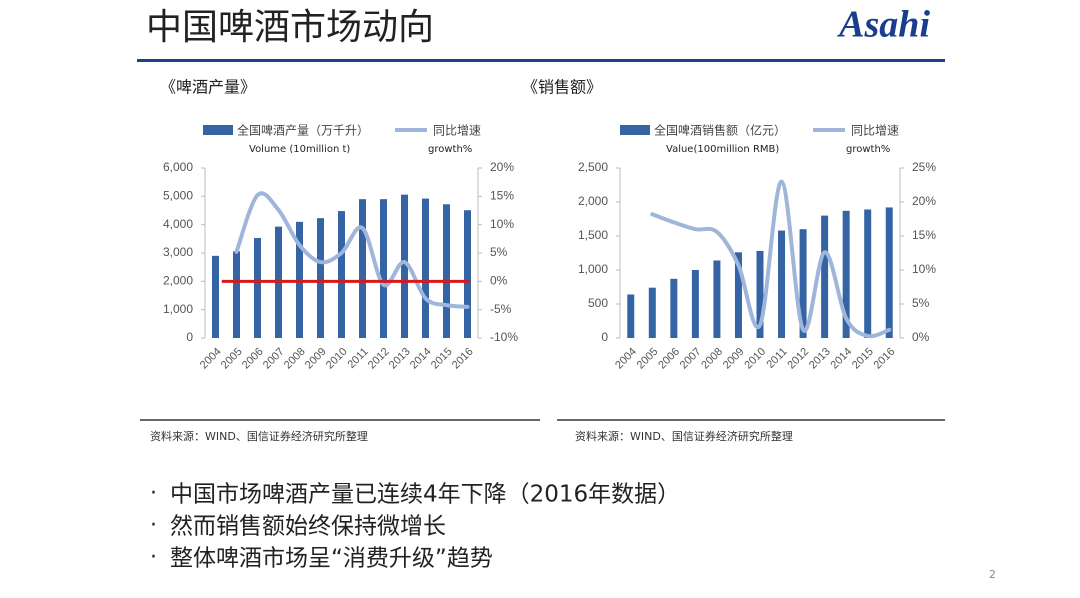 The height and width of the screenshot is (598, 1080). Describe the element at coordinates (504, 337) in the screenshot. I see `y2-tick-label: -10%` at that location.